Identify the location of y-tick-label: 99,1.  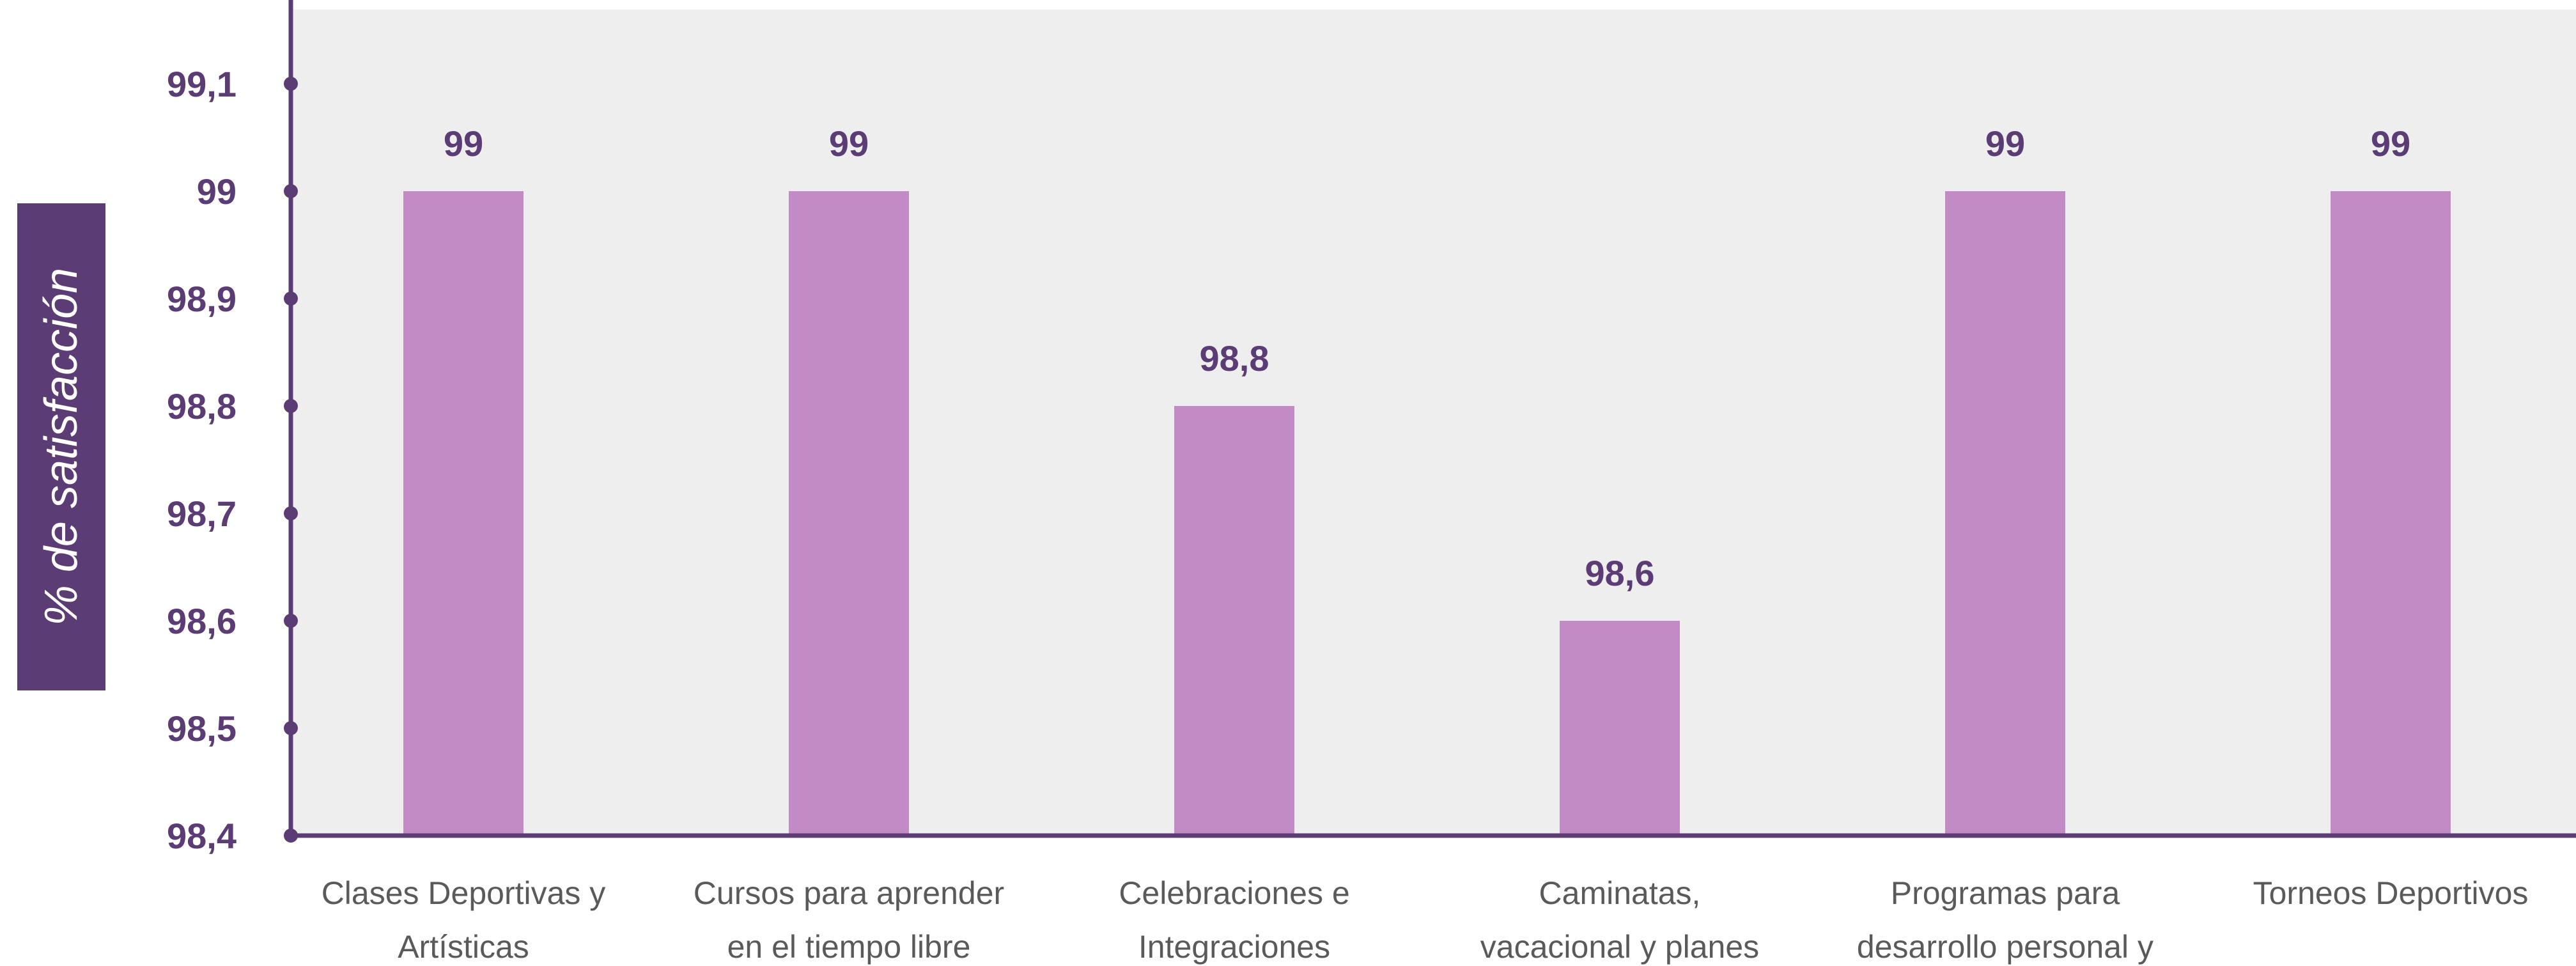
(202, 84).